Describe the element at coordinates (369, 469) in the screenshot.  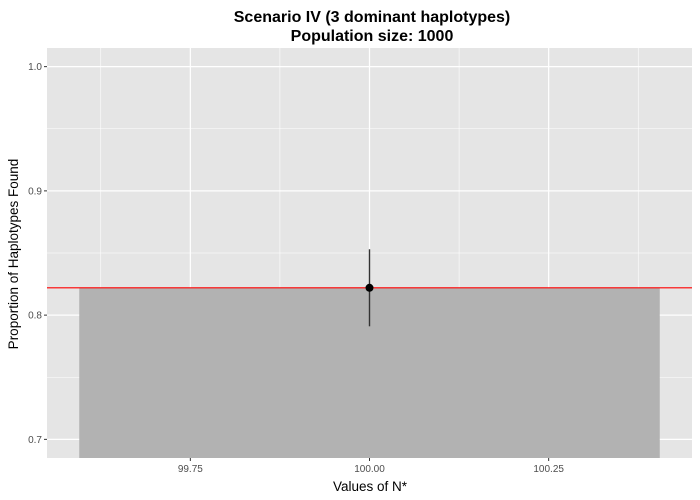
I see `x-tick-label: 100.00` at that location.